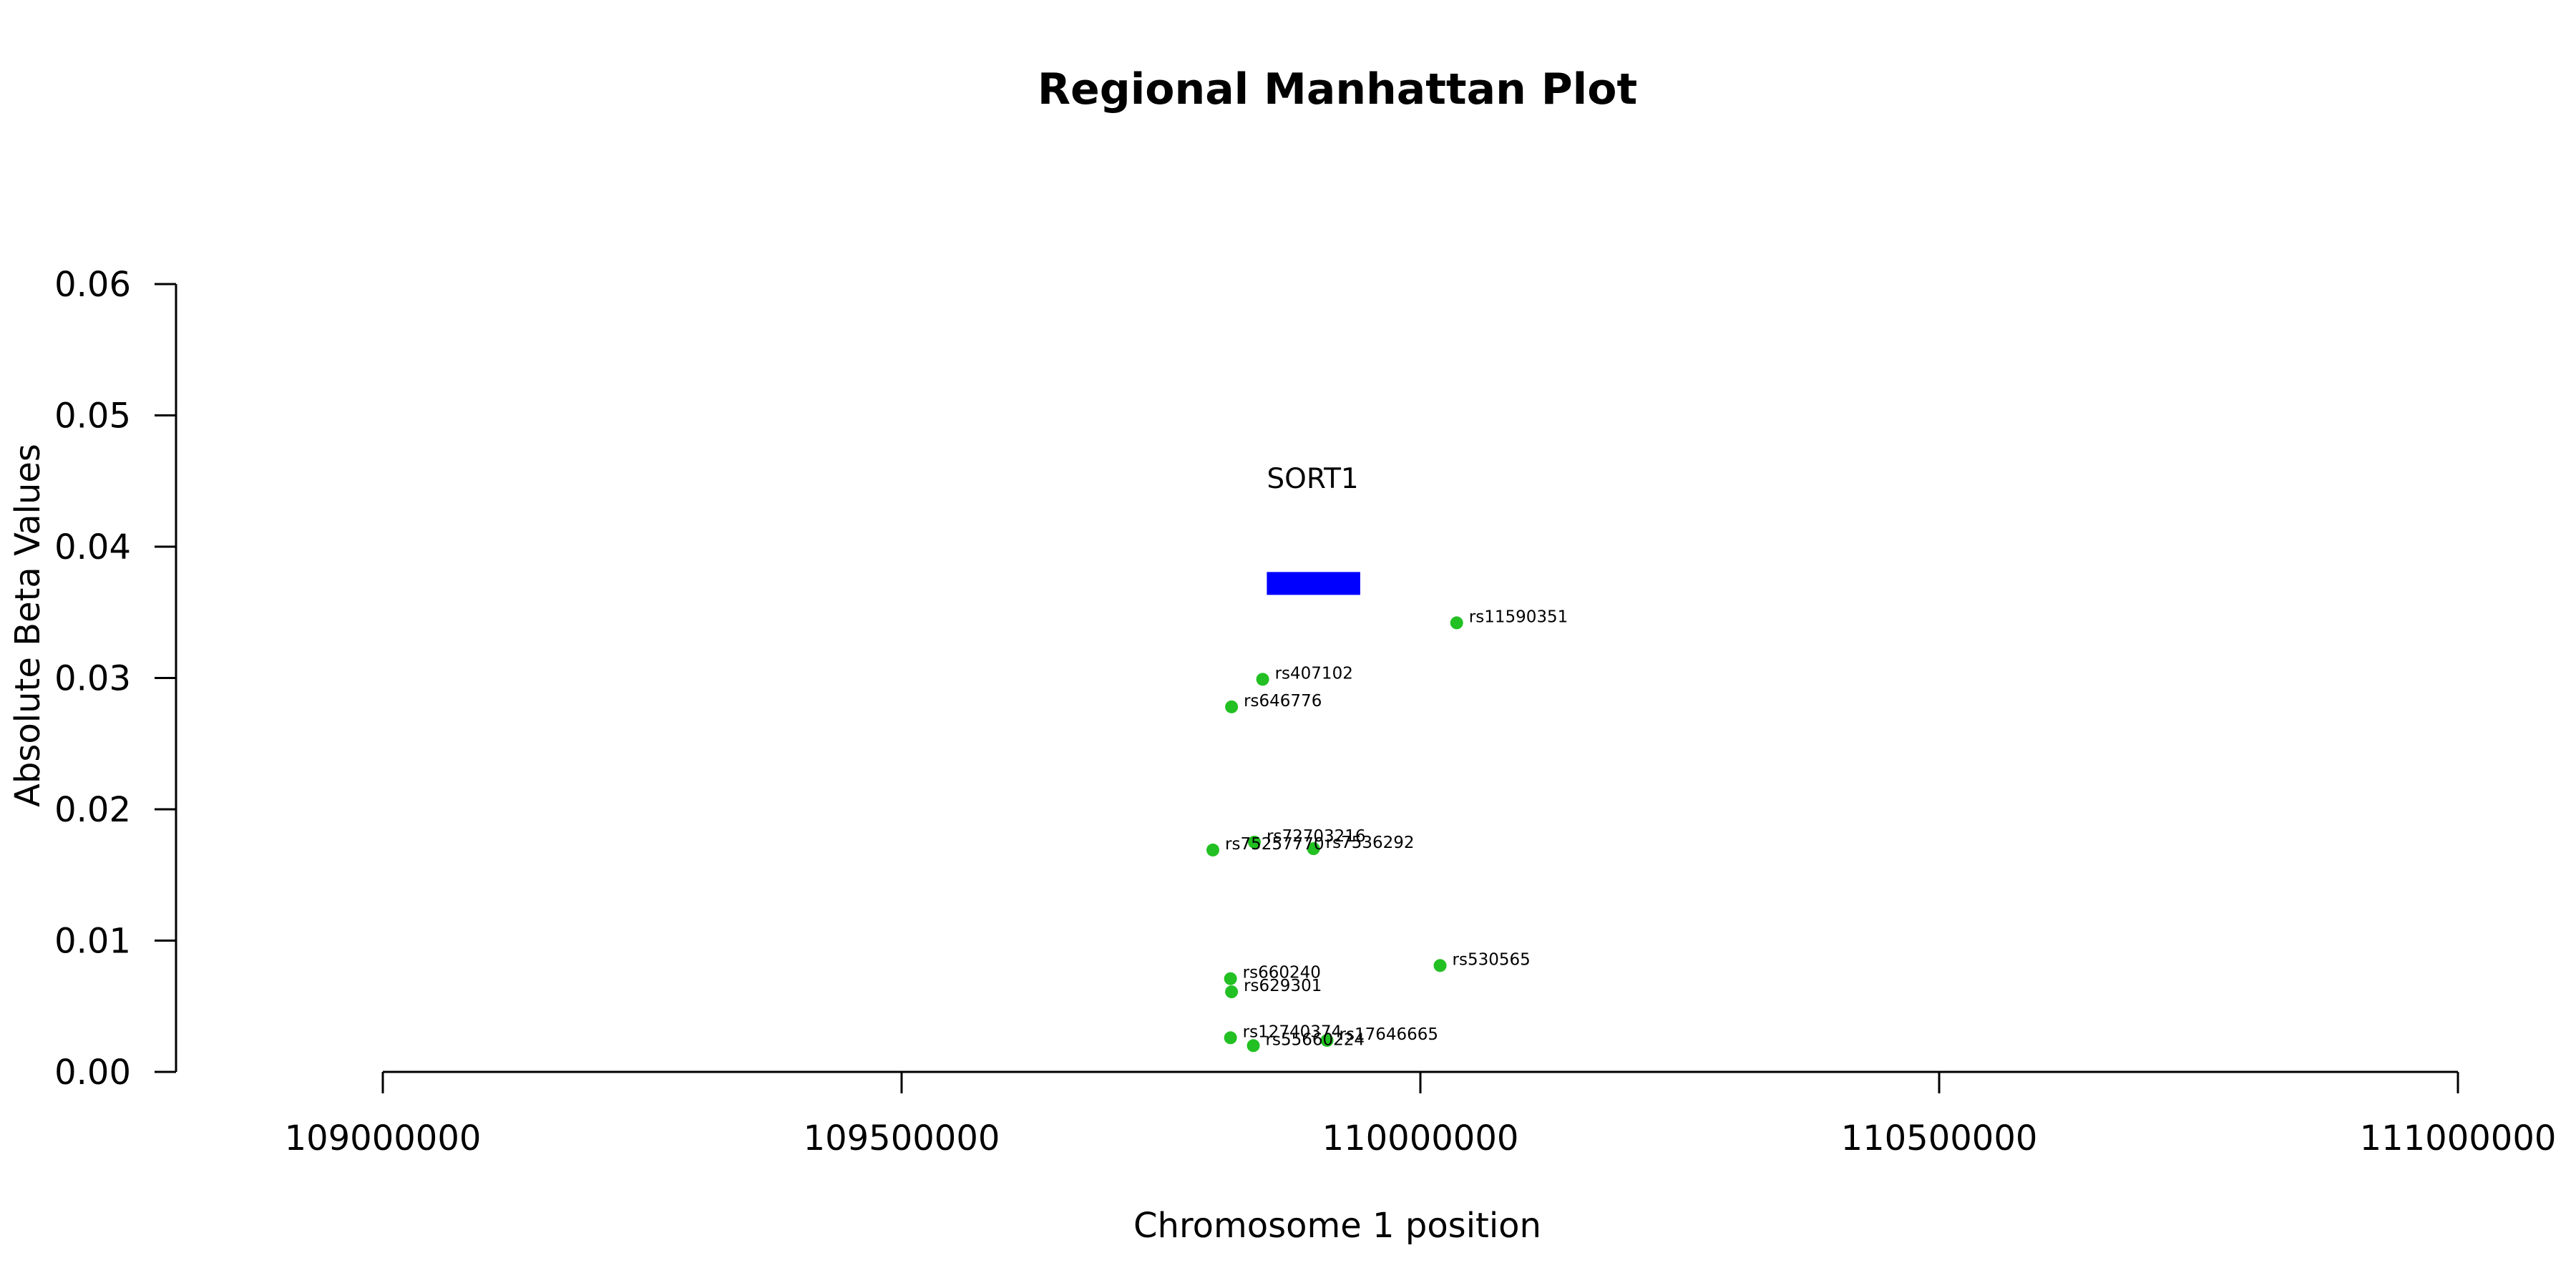 The height and width of the screenshot is (1288, 2576). Describe the element at coordinates (1337, 89) in the screenshot. I see `chart-title: Regional Manhattan Plot` at that location.